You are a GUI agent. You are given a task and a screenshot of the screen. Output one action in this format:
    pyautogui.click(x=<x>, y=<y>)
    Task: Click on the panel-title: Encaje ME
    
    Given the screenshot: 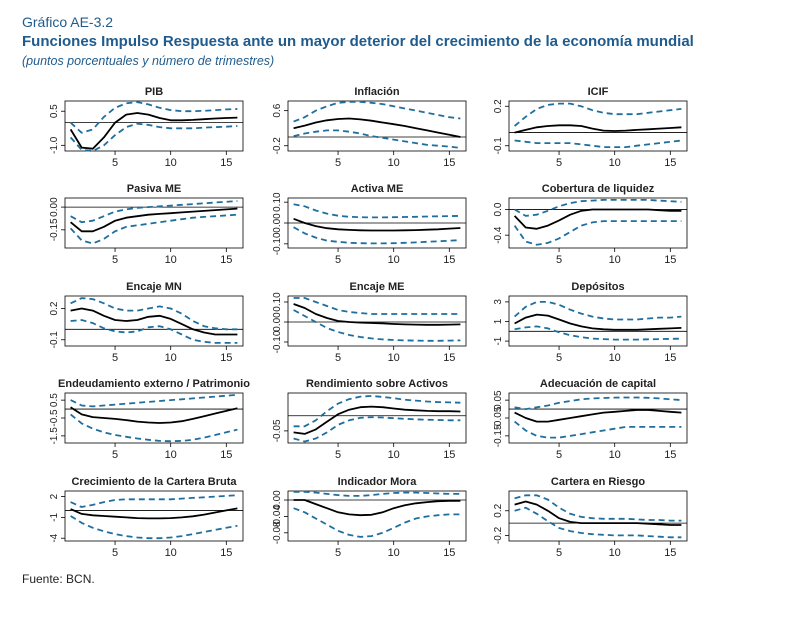 What is the action you would take?
    pyautogui.click(x=376, y=287)
    